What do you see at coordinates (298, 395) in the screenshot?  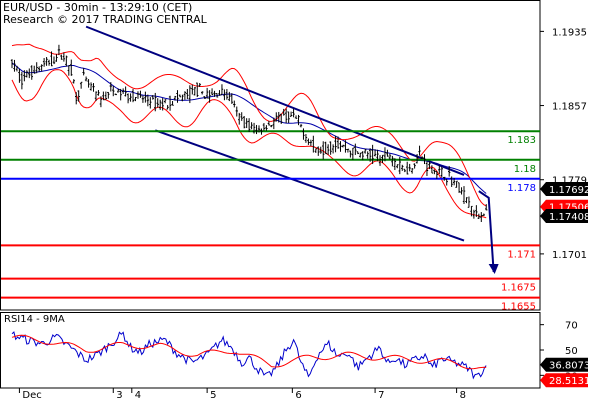 I see `time-tick-label: 6` at bounding box center [298, 395].